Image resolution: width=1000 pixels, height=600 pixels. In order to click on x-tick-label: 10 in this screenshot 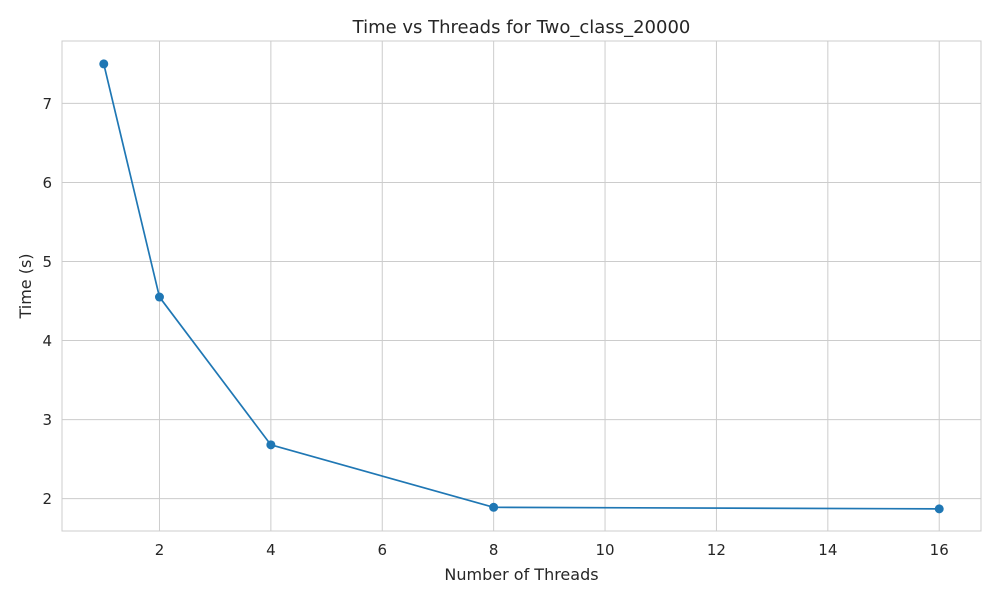, I will do `click(604, 550)`.